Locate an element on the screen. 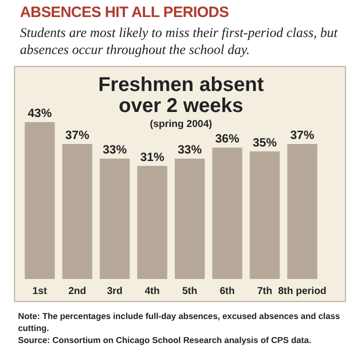  x-tick-label: 4th is located at coordinates (152, 292).